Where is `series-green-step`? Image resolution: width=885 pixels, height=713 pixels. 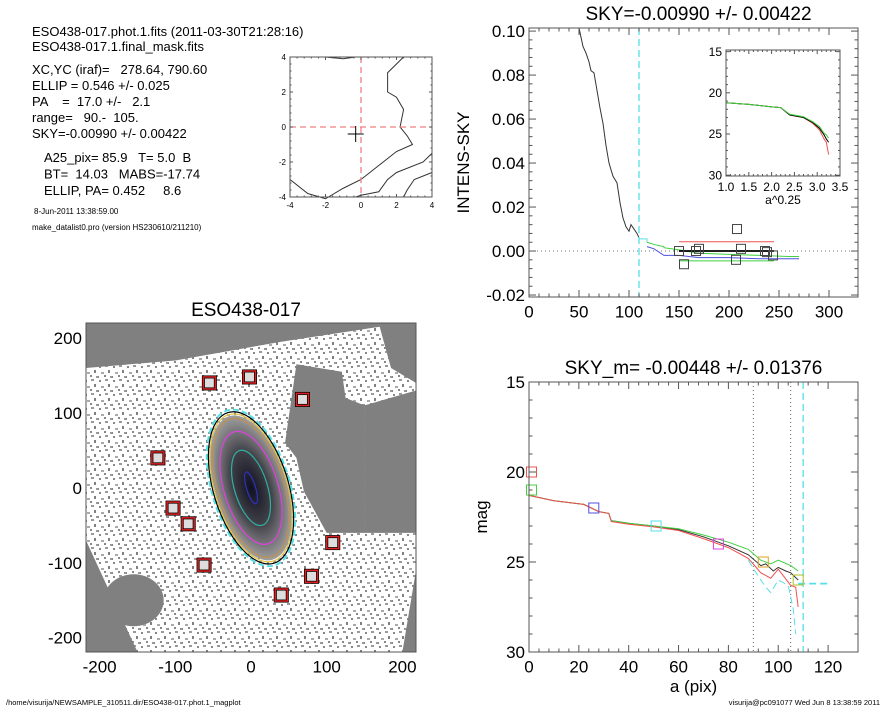 series-green-step is located at coordinates (722, 249).